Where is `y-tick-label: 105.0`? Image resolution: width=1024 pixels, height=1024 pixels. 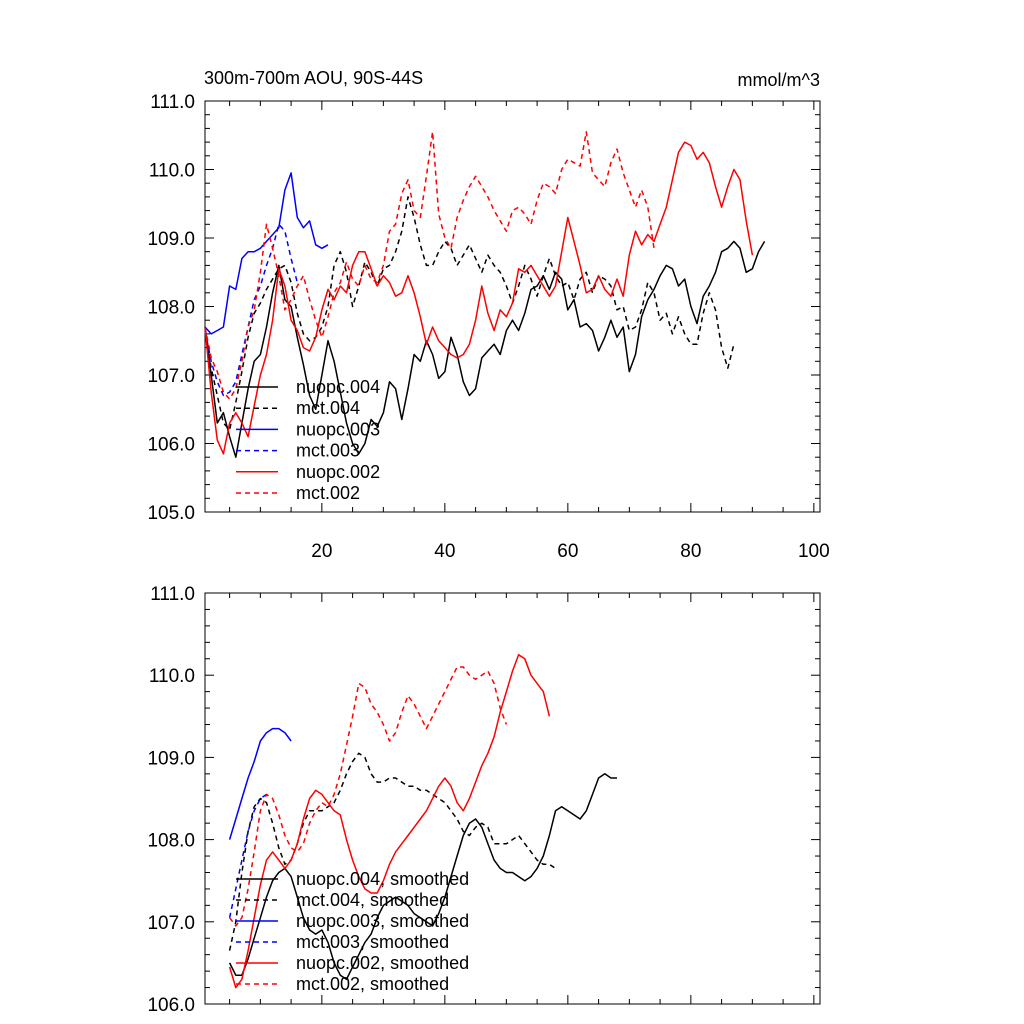
y-tick-label: 105.0 is located at coordinates (171, 513).